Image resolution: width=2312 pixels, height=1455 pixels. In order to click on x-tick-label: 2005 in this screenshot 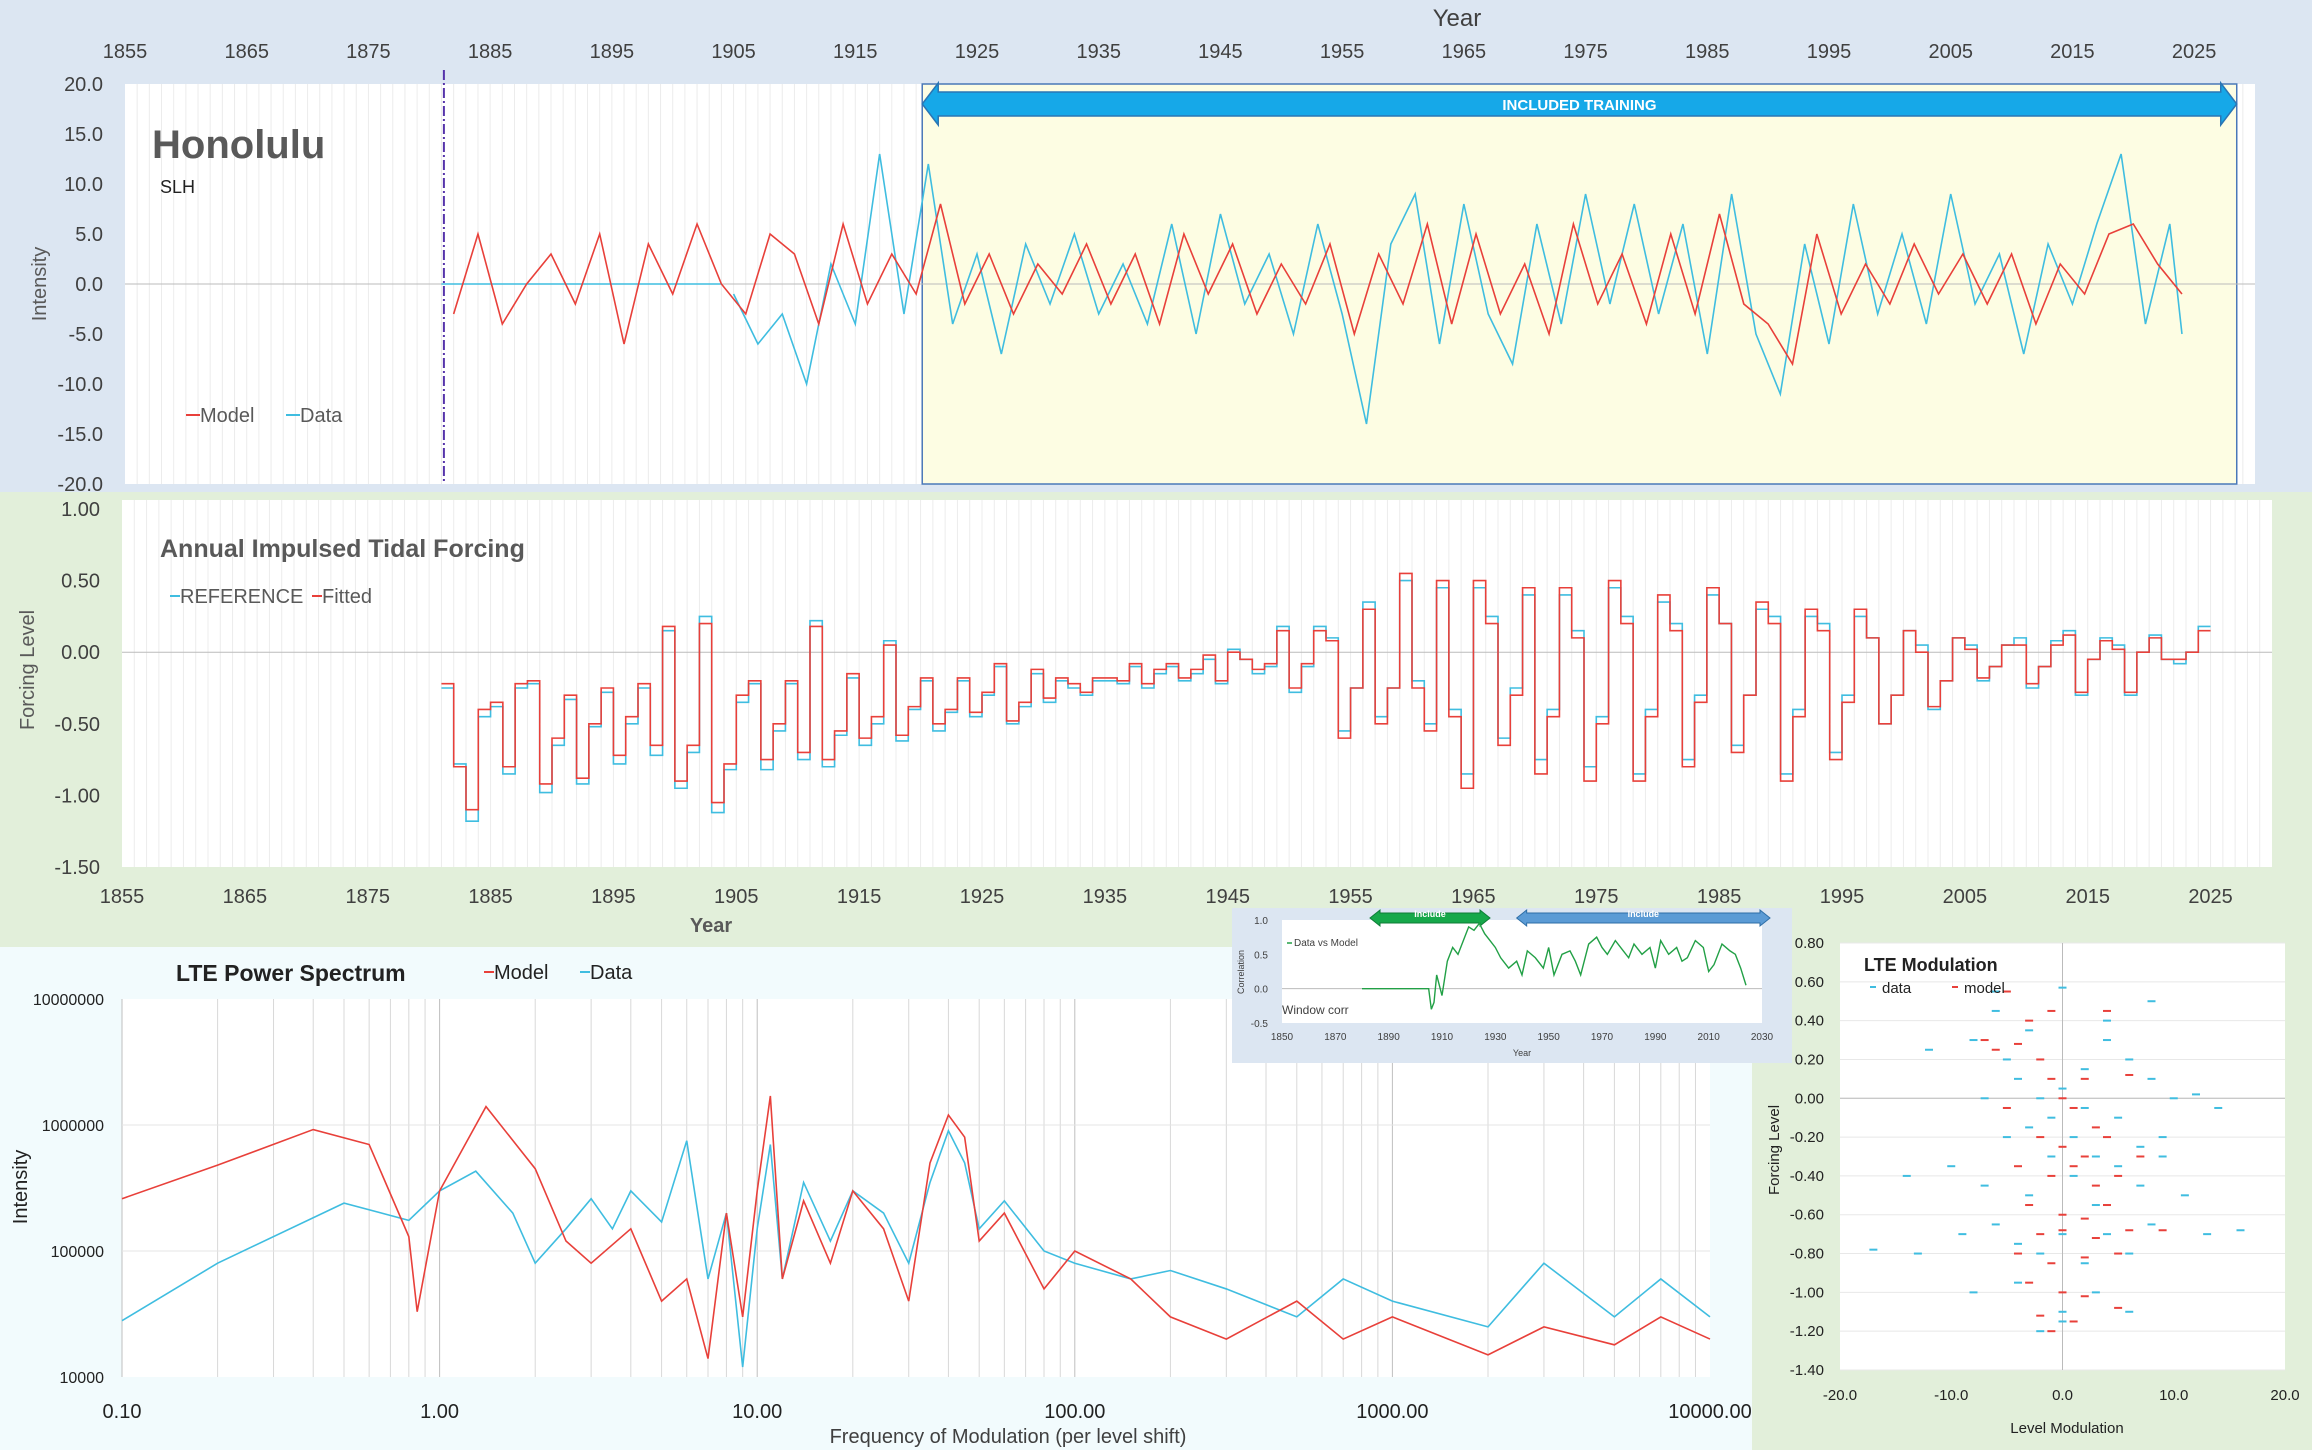, I will do `click(1965, 897)`.